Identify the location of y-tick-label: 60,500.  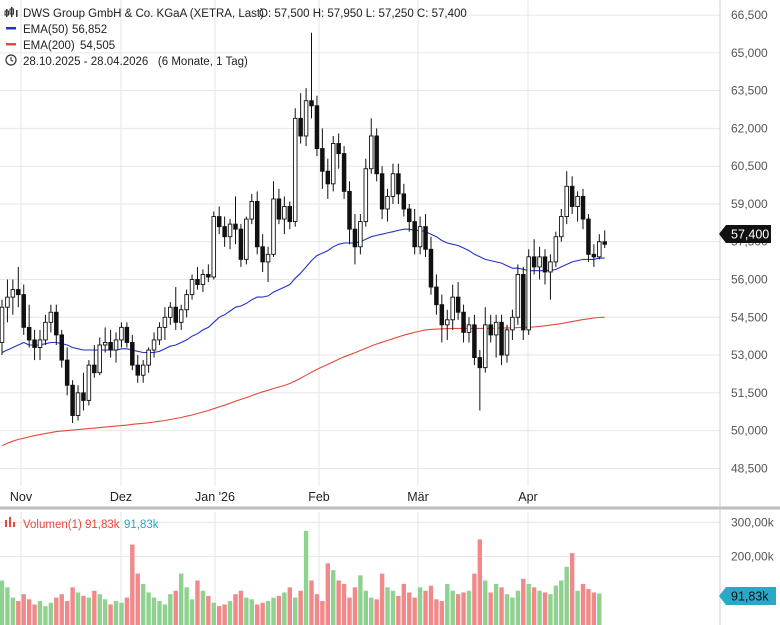
(749, 166).